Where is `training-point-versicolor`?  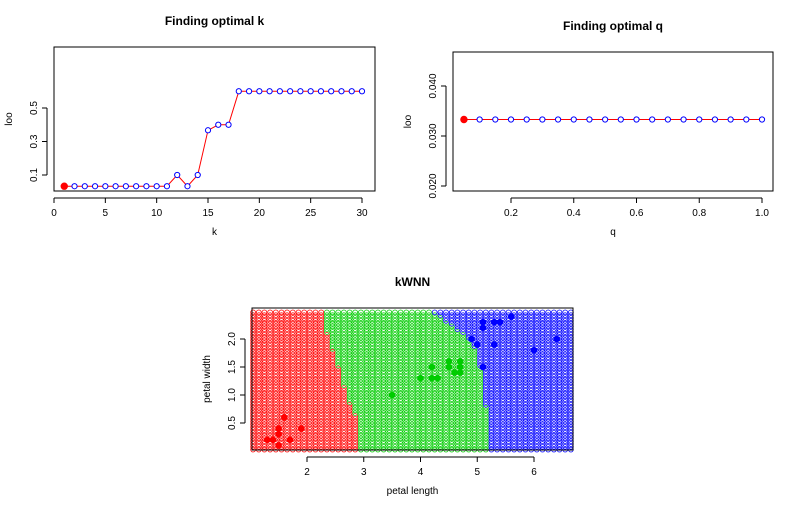
training-point-versicolor is located at coordinates (460, 367).